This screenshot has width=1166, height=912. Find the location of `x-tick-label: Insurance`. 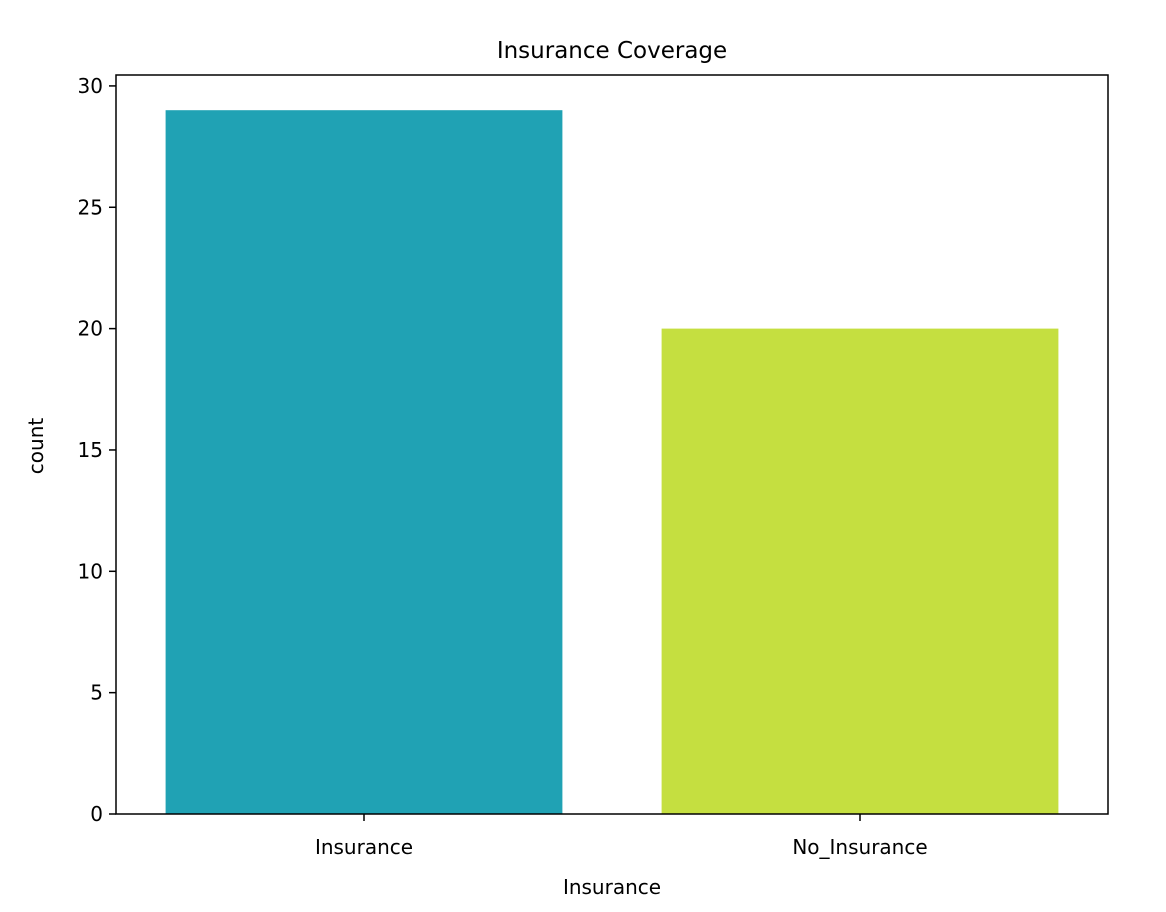

x-tick-label: Insurance is located at coordinates (364, 847).